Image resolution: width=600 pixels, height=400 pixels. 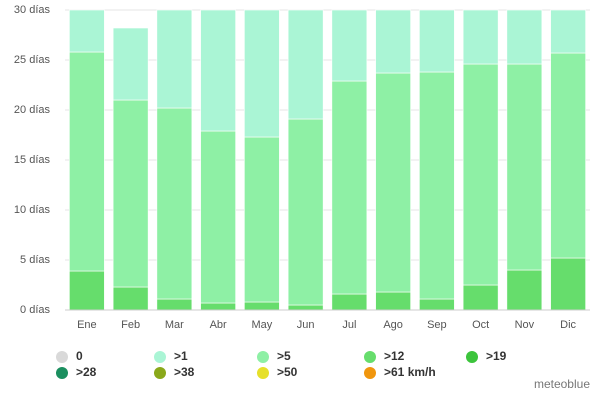 What do you see at coordinates (174, 325) in the screenshot?
I see `x-tick-label: Mar` at bounding box center [174, 325].